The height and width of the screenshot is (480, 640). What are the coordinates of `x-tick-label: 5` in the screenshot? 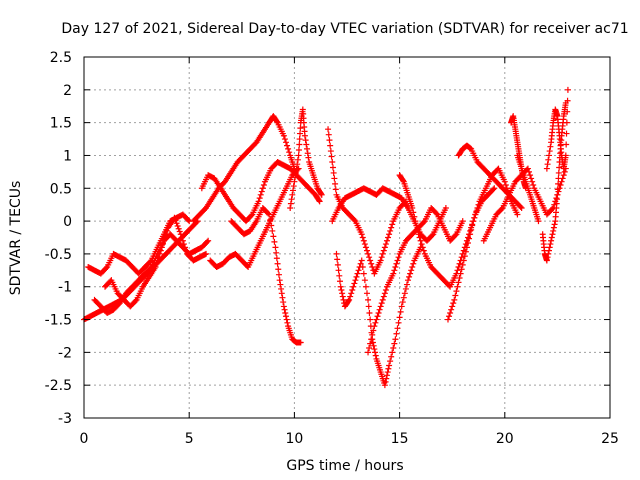 It's located at (189, 439).